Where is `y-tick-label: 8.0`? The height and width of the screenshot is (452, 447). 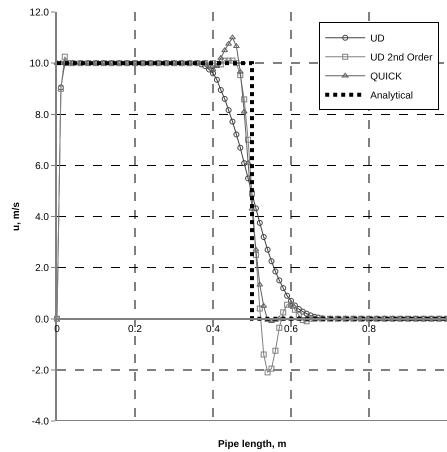 y-tick-label: 8.0 is located at coordinates (42, 115).